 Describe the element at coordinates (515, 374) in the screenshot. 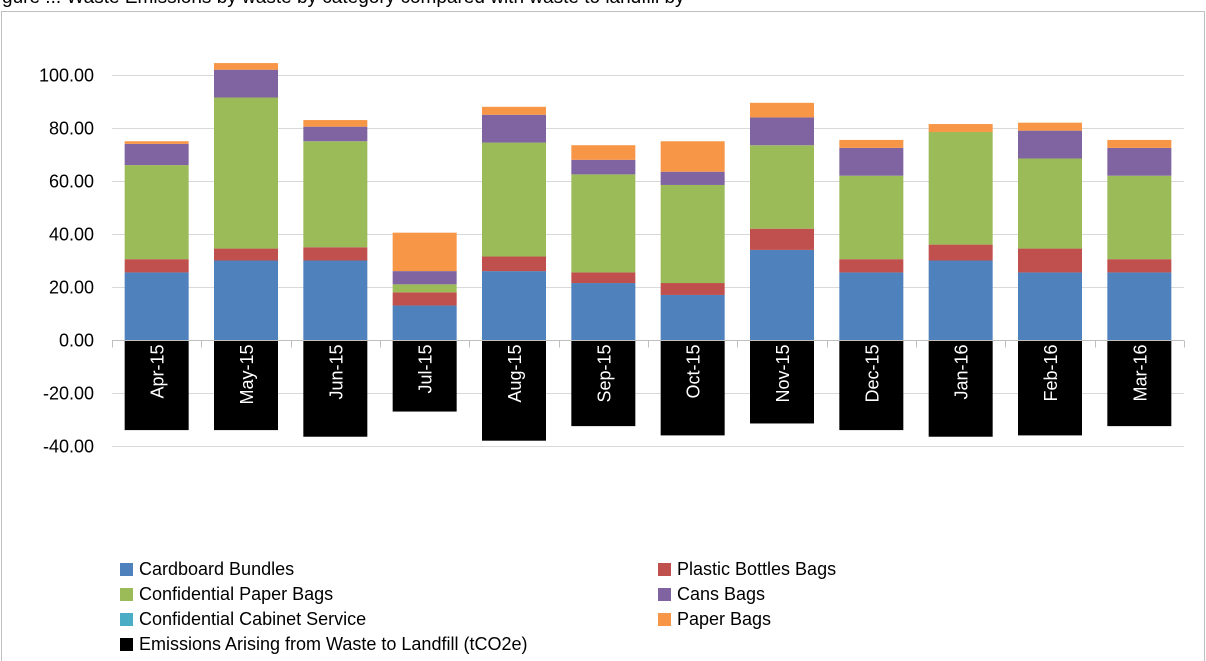

I see `x-tick-label: Aug-15` at that location.